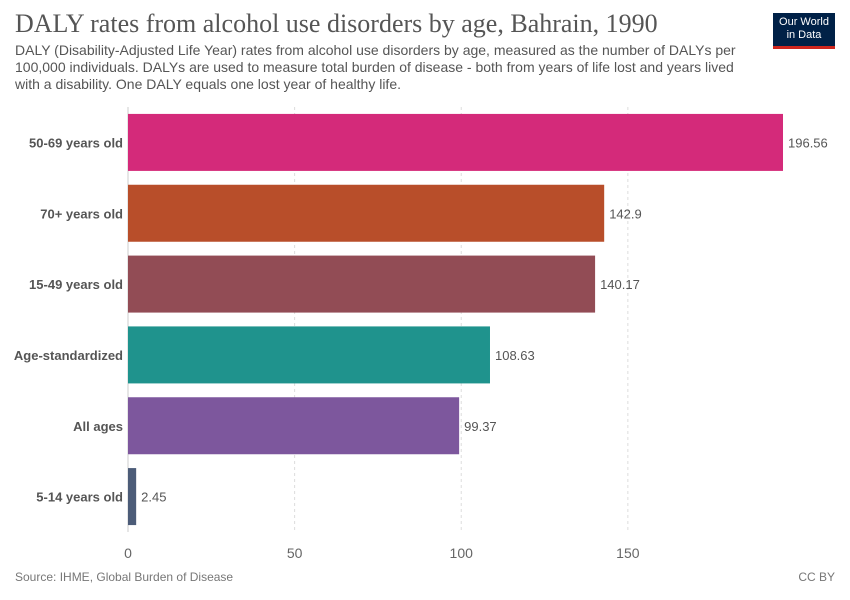 This screenshot has width=850, height=600. I want to click on x-tick-label: 100, so click(462, 553).